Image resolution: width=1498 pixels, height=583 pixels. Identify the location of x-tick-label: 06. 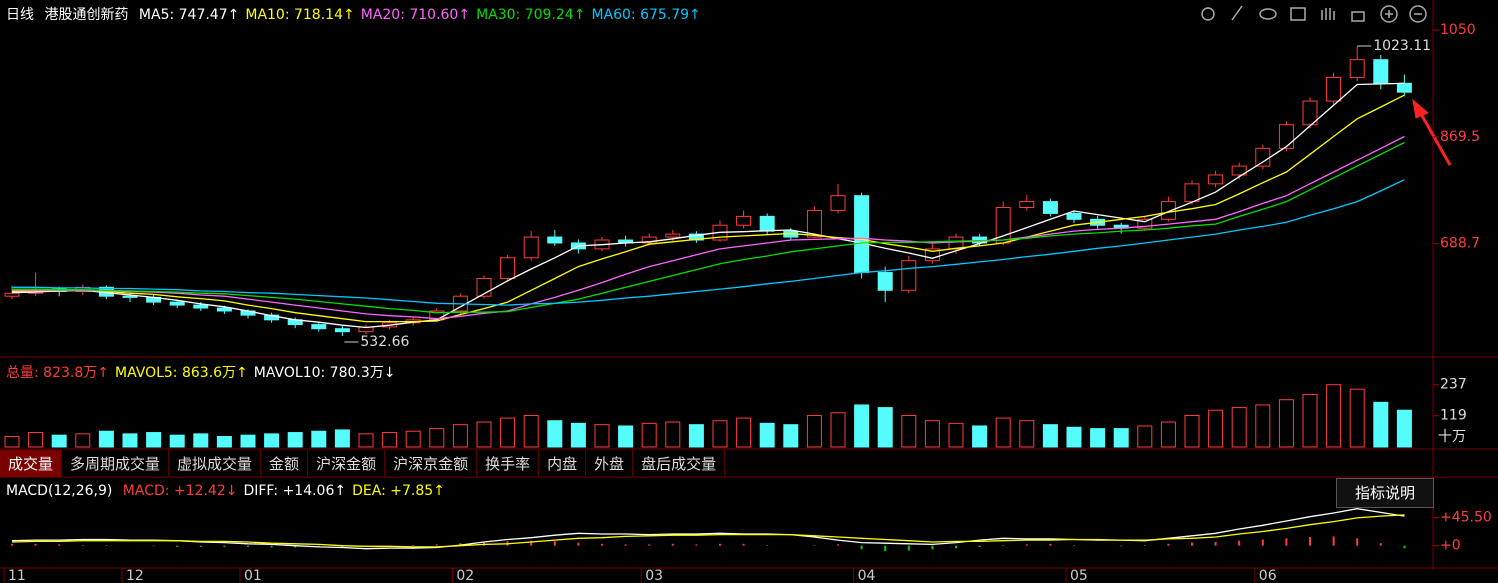
(1268, 575).